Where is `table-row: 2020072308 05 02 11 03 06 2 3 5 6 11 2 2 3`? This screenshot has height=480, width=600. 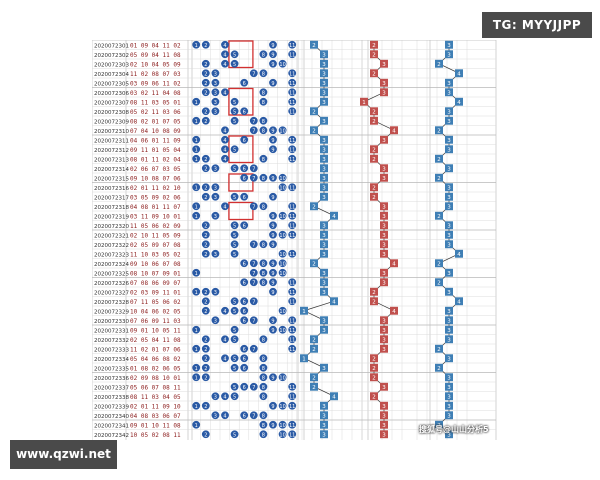
table-row: 2020072308 05 02 11 03 06 2 3 5 6 11 2 2 3 is located at coordinates (273, 111).